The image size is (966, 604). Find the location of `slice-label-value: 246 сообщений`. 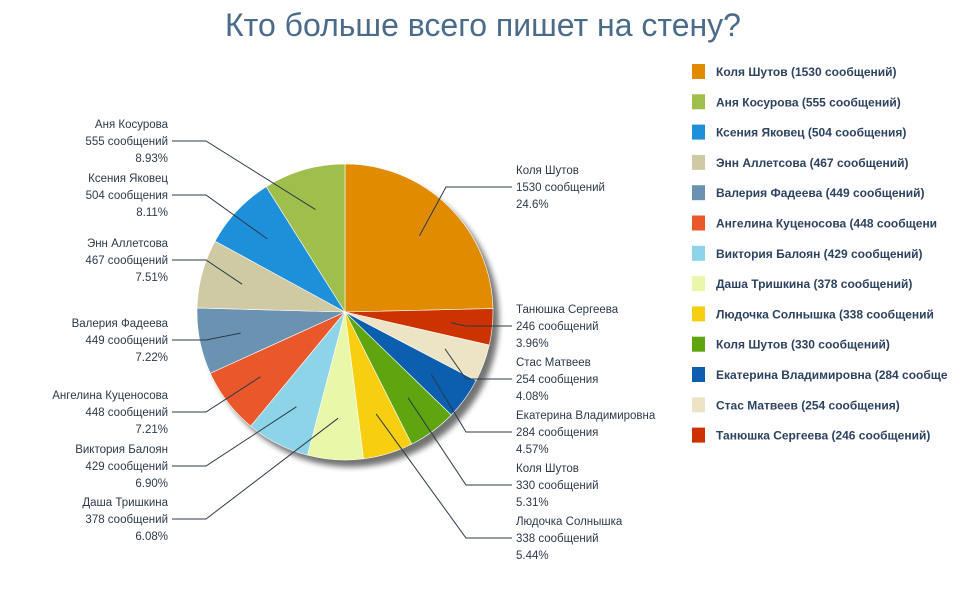

slice-label-value: 246 сообщений is located at coordinates (557, 327).